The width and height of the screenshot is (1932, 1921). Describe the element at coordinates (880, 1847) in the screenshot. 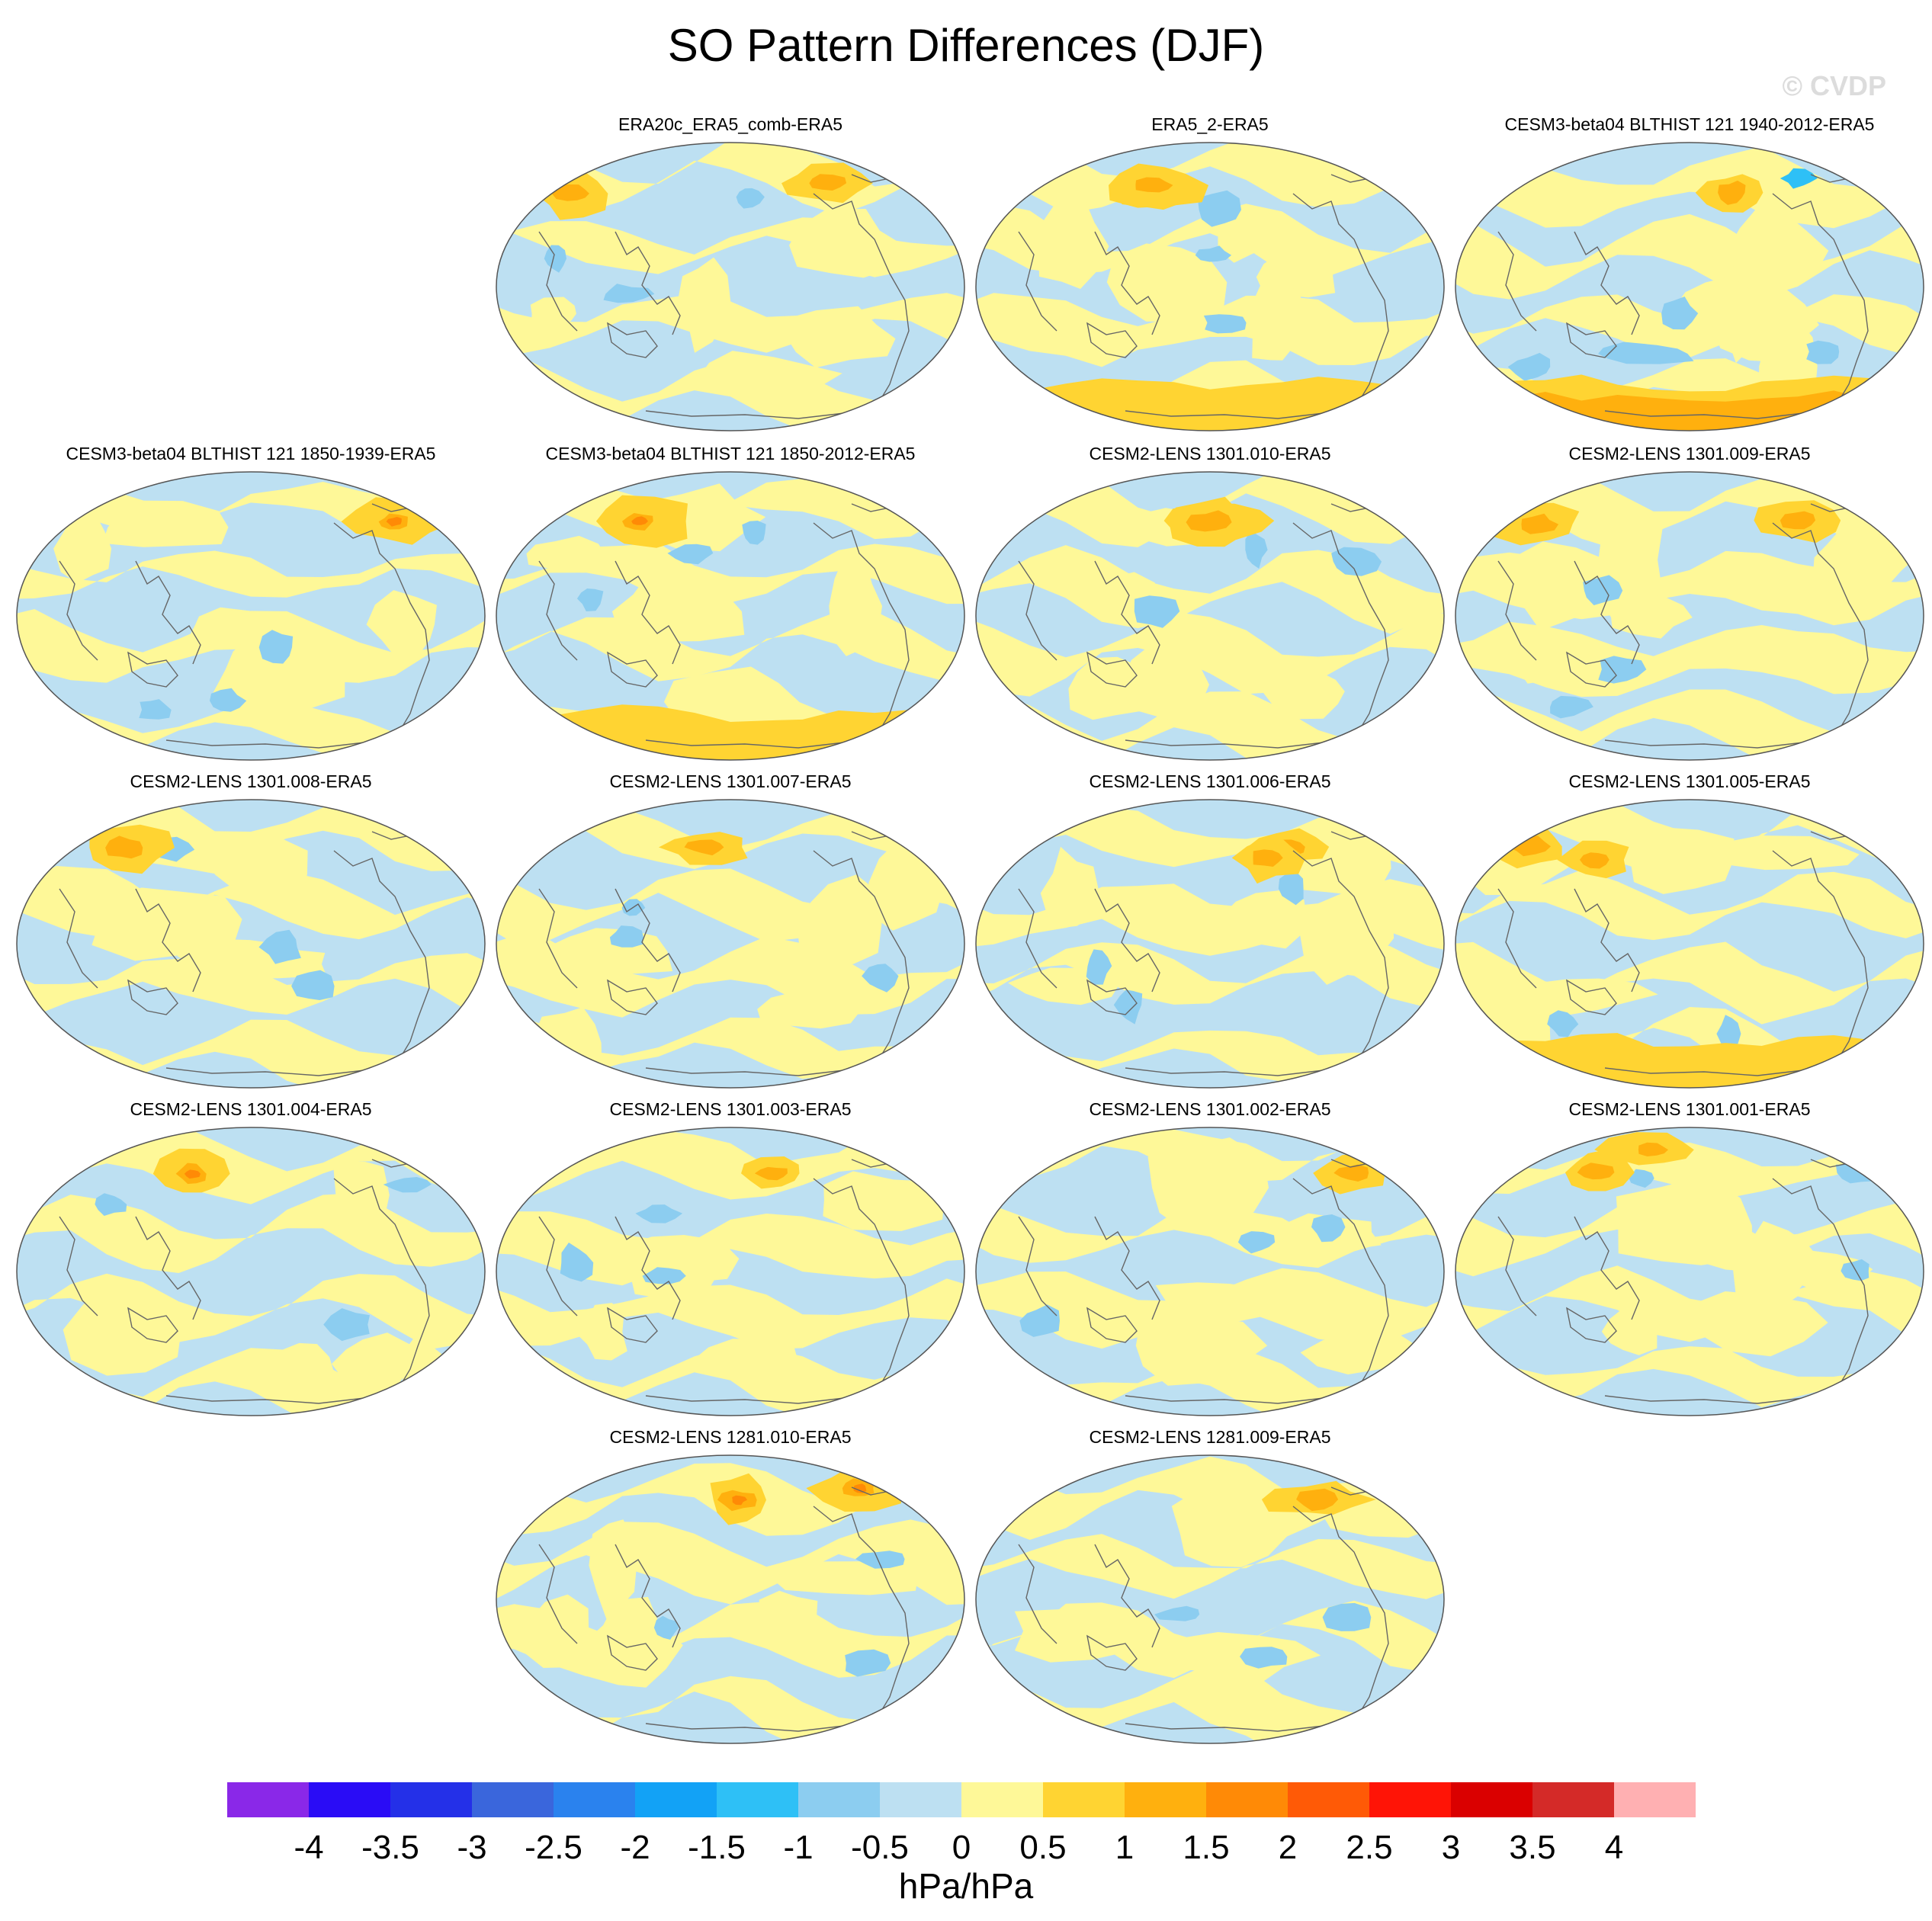

I see `colorbar-tick-label: -0.5` at that location.